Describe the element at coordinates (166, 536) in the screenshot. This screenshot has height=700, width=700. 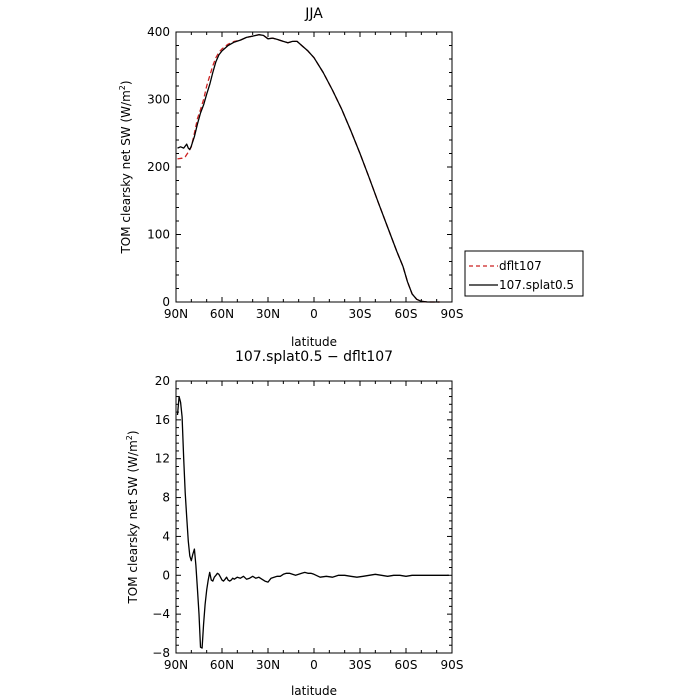
I see `bottom-y-tick-label: 4` at that location.